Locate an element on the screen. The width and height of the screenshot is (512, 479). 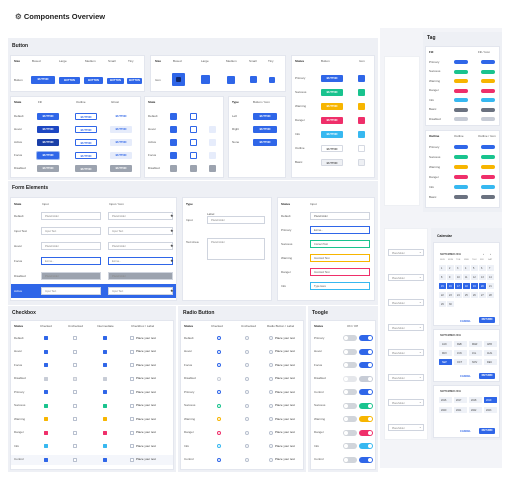
calendar-month-jun is located at coordinates (460, 353).